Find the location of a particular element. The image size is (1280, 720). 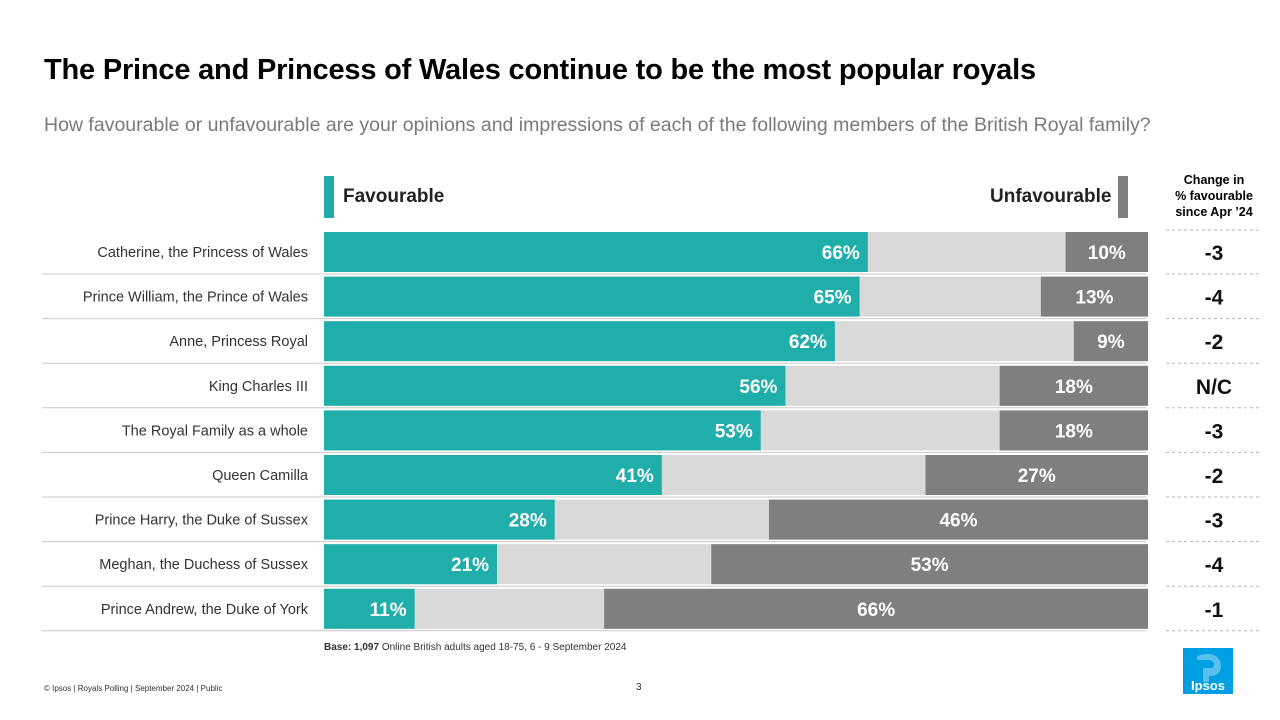

legend-unfavourable-swatch is located at coordinates (1123, 197).